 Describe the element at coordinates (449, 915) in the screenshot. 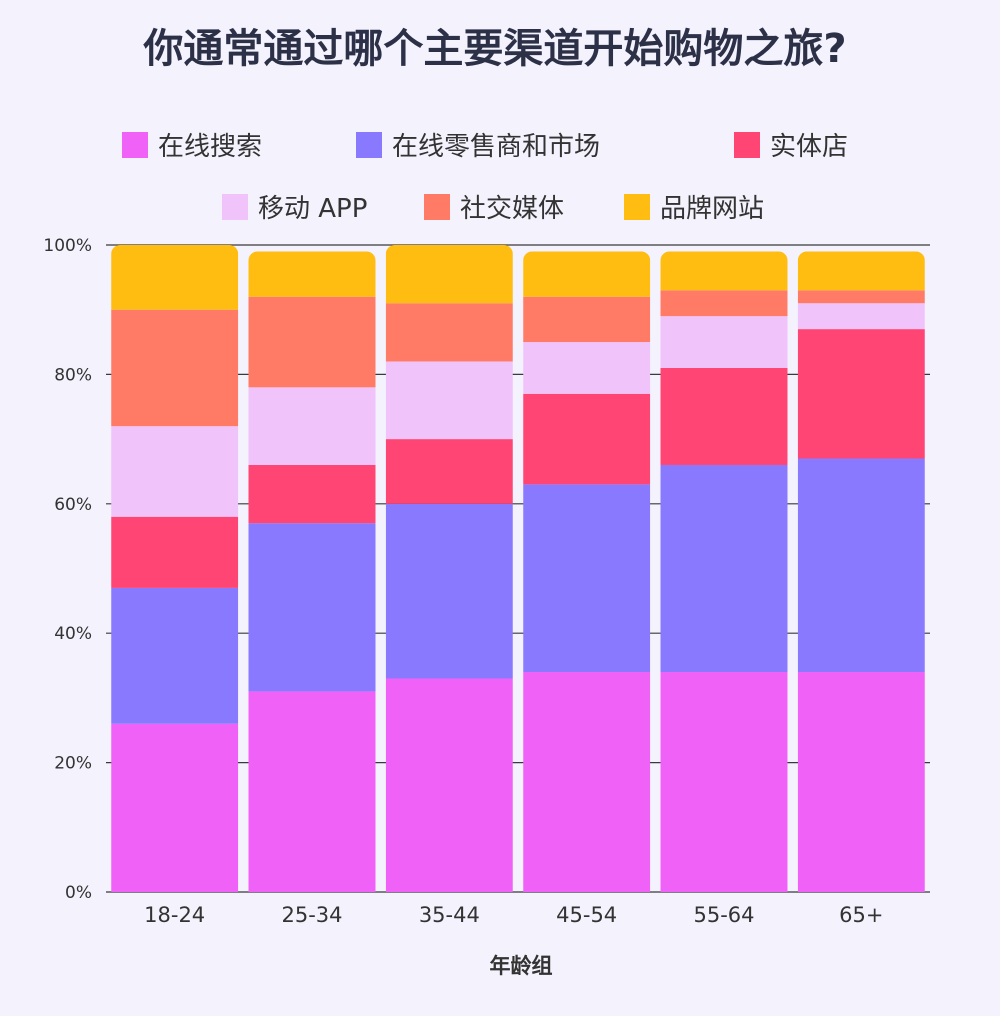

I see `x-tick-label: 35-44` at that location.